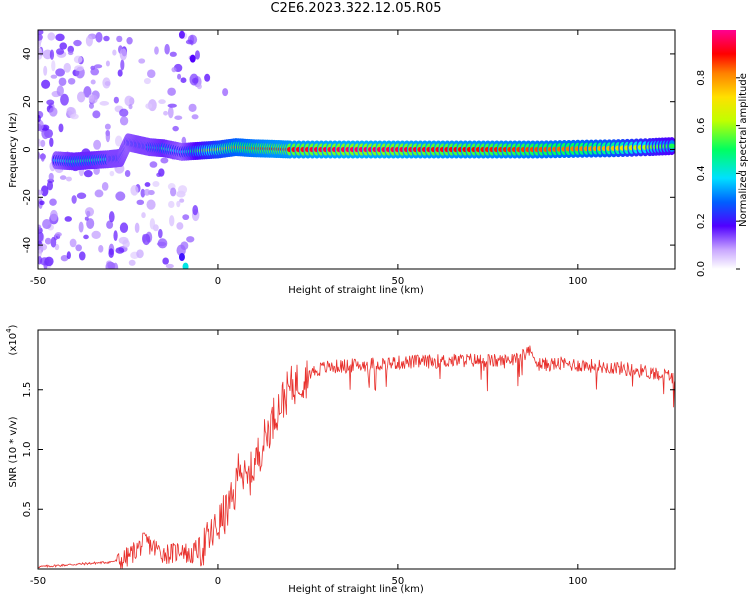 The image size is (750, 600). I want to click on heatmap-x-tick-label: 0, so click(218, 281).